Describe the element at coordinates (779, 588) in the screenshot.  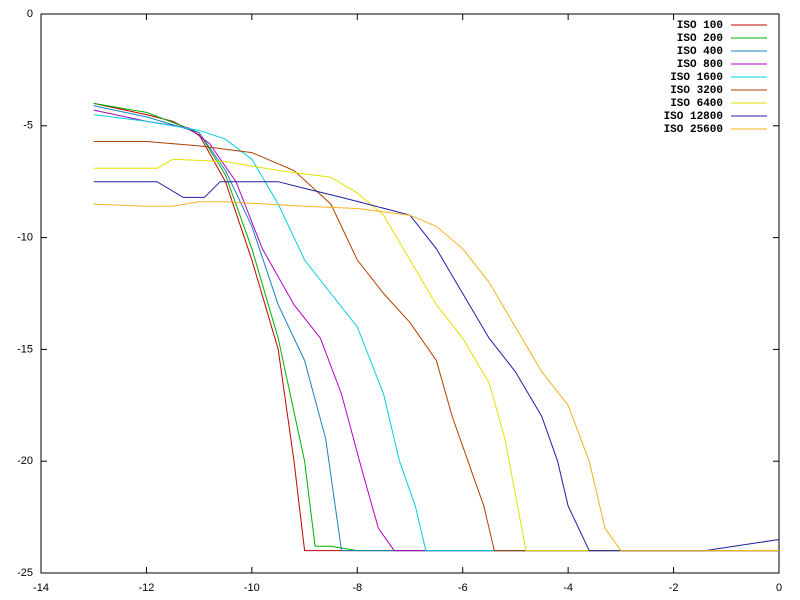
I see `x-tick-label: 0` at that location.